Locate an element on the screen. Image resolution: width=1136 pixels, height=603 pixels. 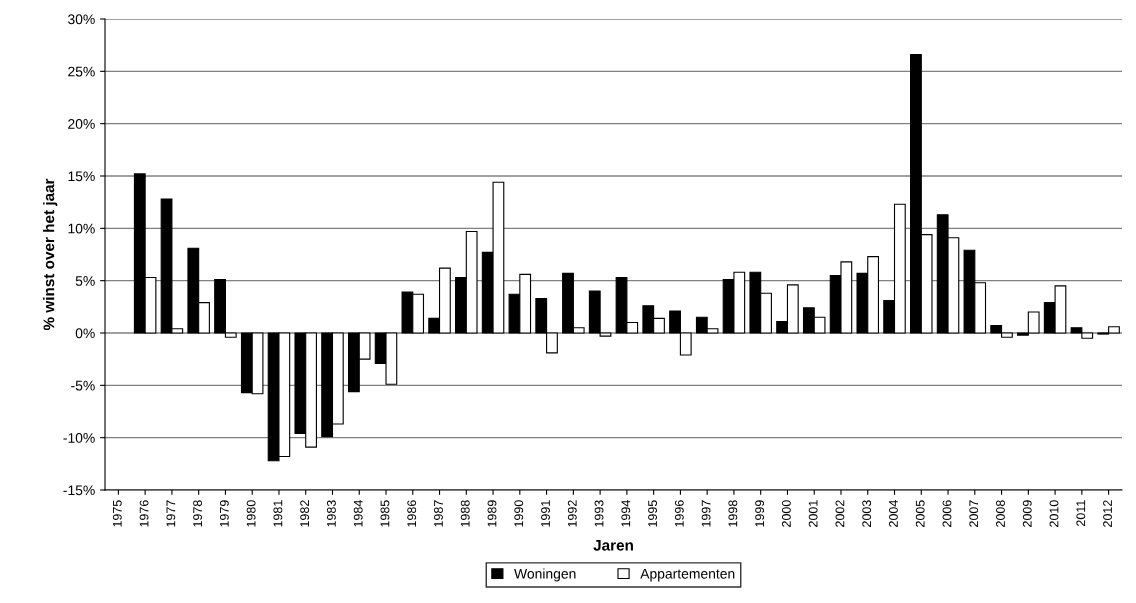
x-tick-label: 1992 is located at coordinates (572, 513).